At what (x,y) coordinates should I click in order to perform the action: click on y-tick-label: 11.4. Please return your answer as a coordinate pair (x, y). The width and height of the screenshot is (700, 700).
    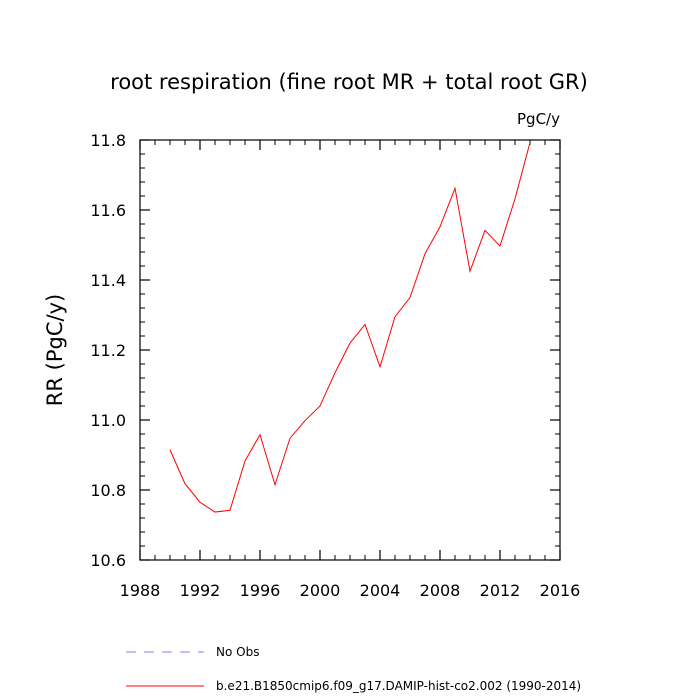
    Looking at the image, I should click on (108, 280).